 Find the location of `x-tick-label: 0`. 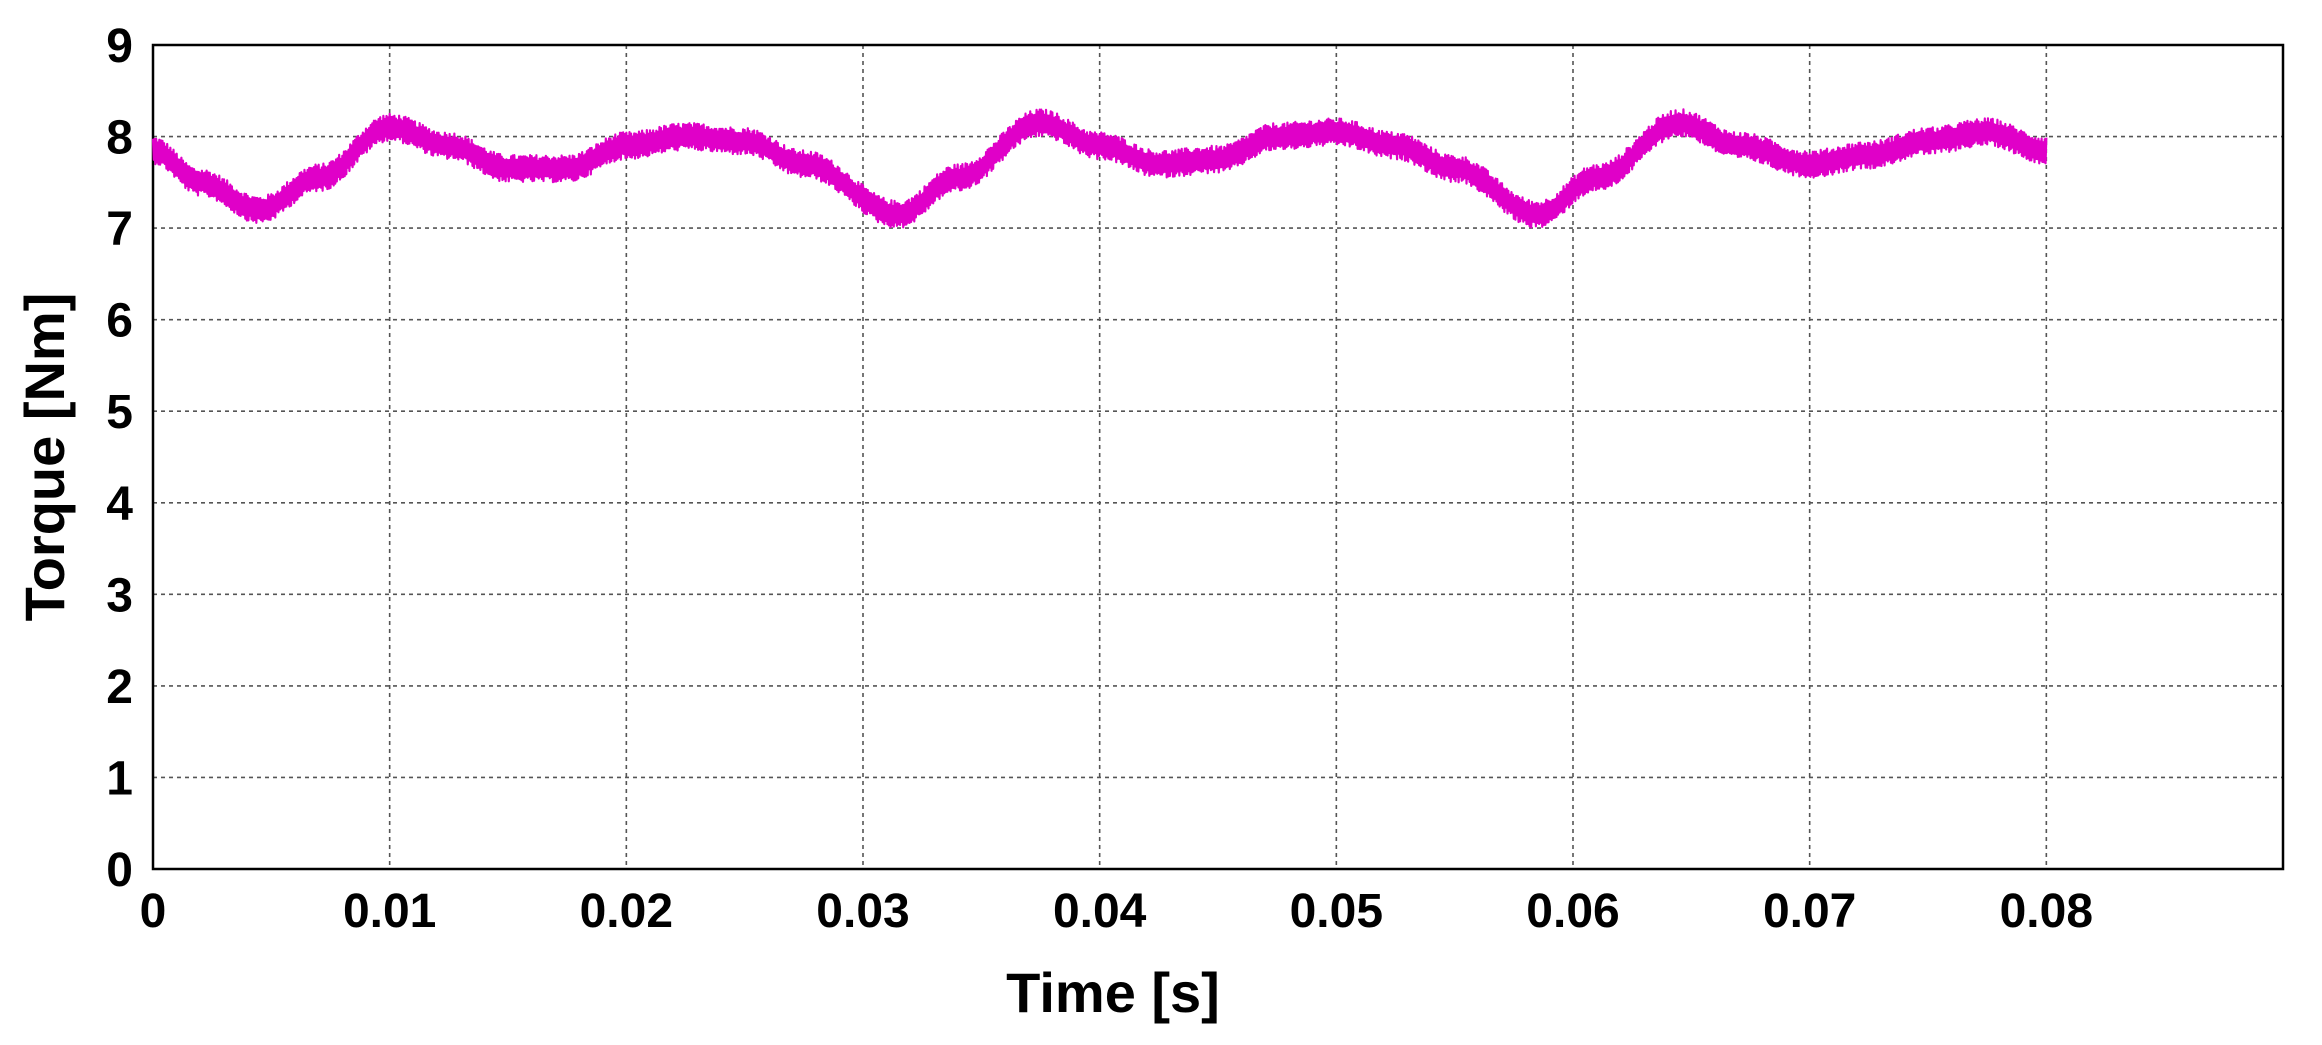

x-tick-label: 0 is located at coordinates (153, 911).